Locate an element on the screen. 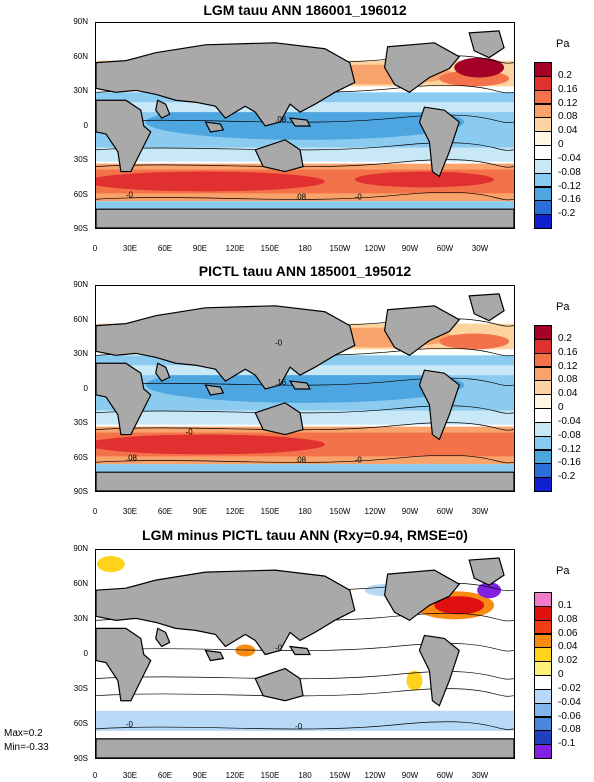  colorbar-label: -0.06 is located at coordinates (569, 716).